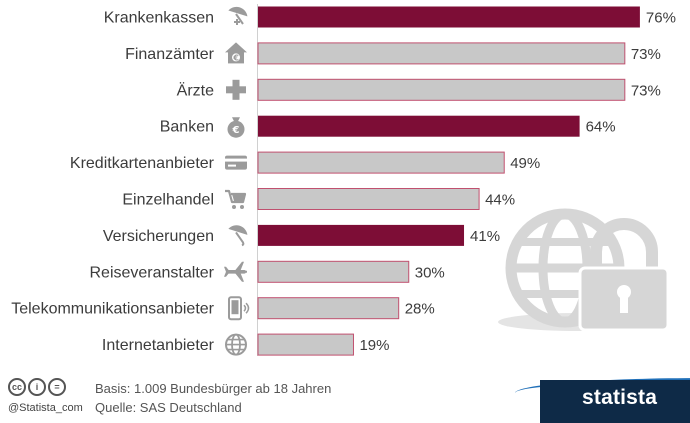 Image resolution: width=690 pixels, height=423 pixels. Describe the element at coordinates (187, 127) in the screenshot. I see `category-label: Banken` at that location.